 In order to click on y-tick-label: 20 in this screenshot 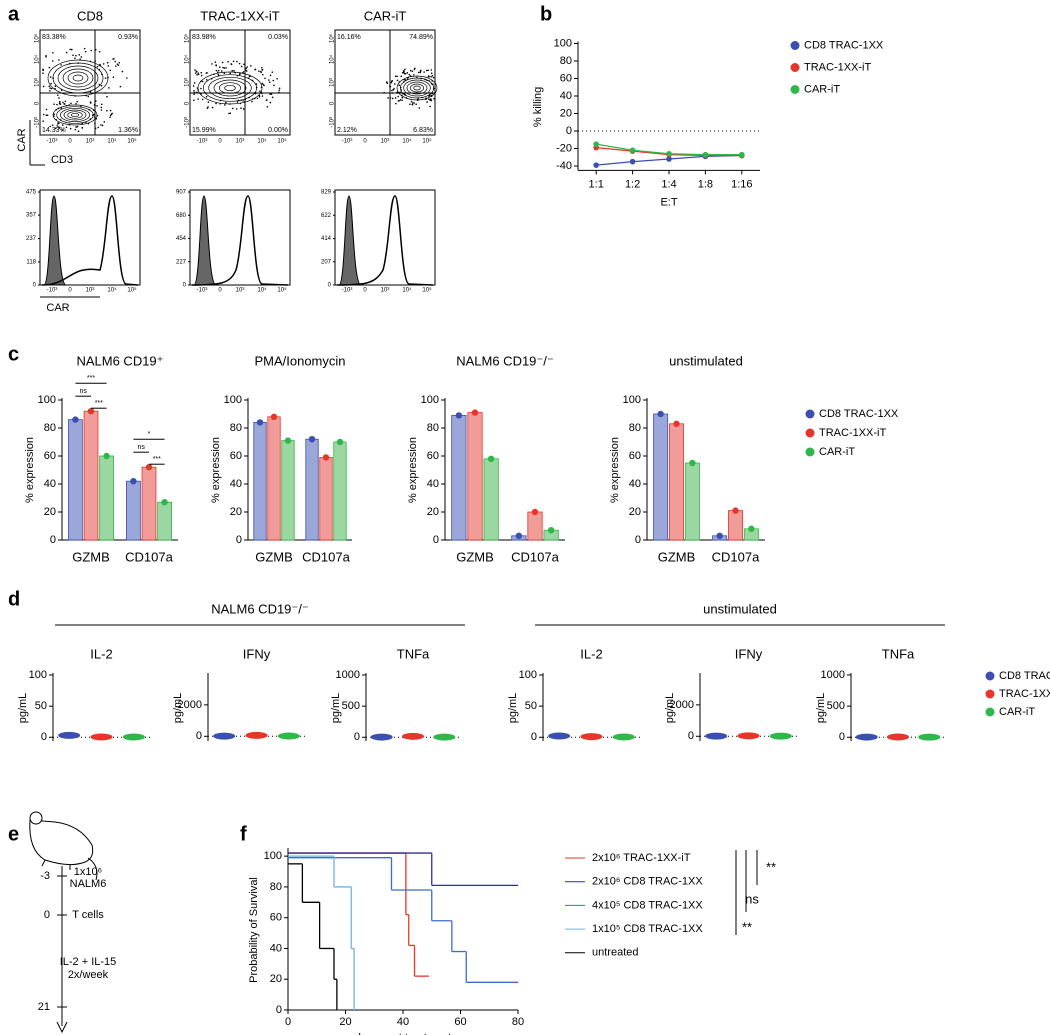, I will do `click(566, 113)`.